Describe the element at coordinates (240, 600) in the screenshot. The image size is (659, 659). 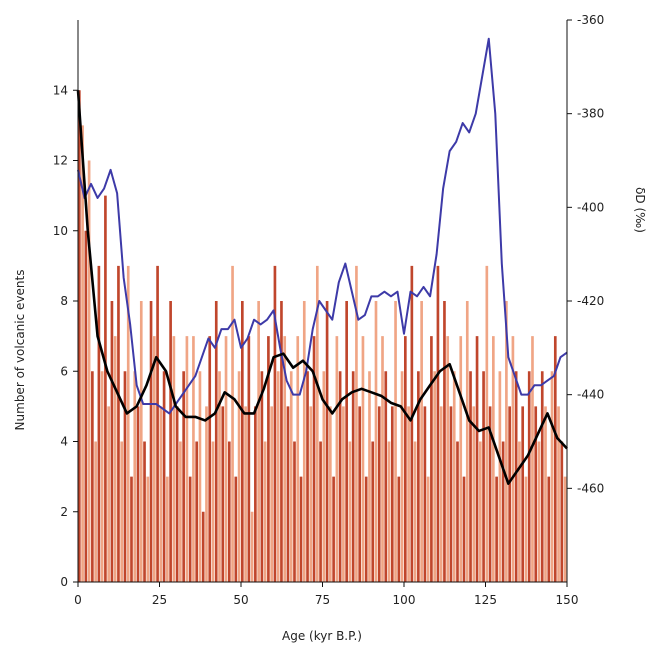
I see `x-tick-label: 50` at that location.